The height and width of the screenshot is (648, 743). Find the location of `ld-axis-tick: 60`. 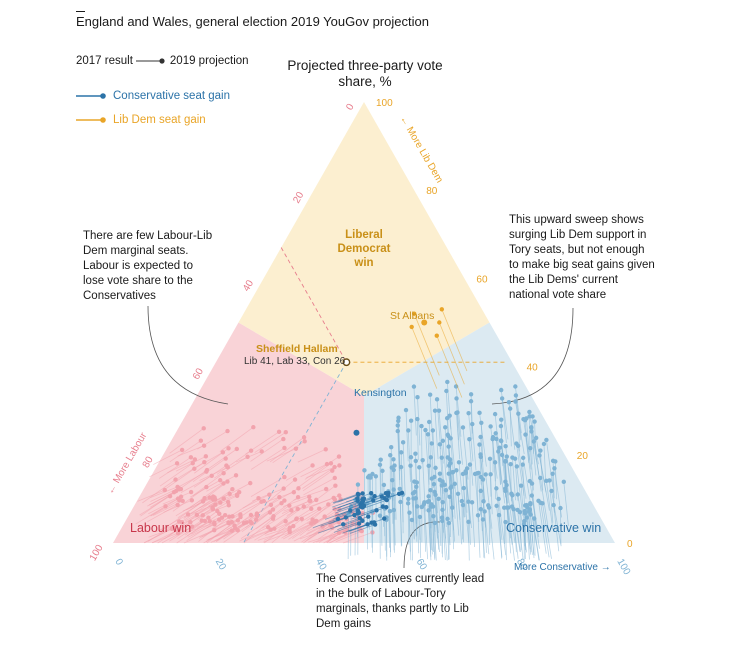

ld-axis-tick: 60 is located at coordinates (482, 279).